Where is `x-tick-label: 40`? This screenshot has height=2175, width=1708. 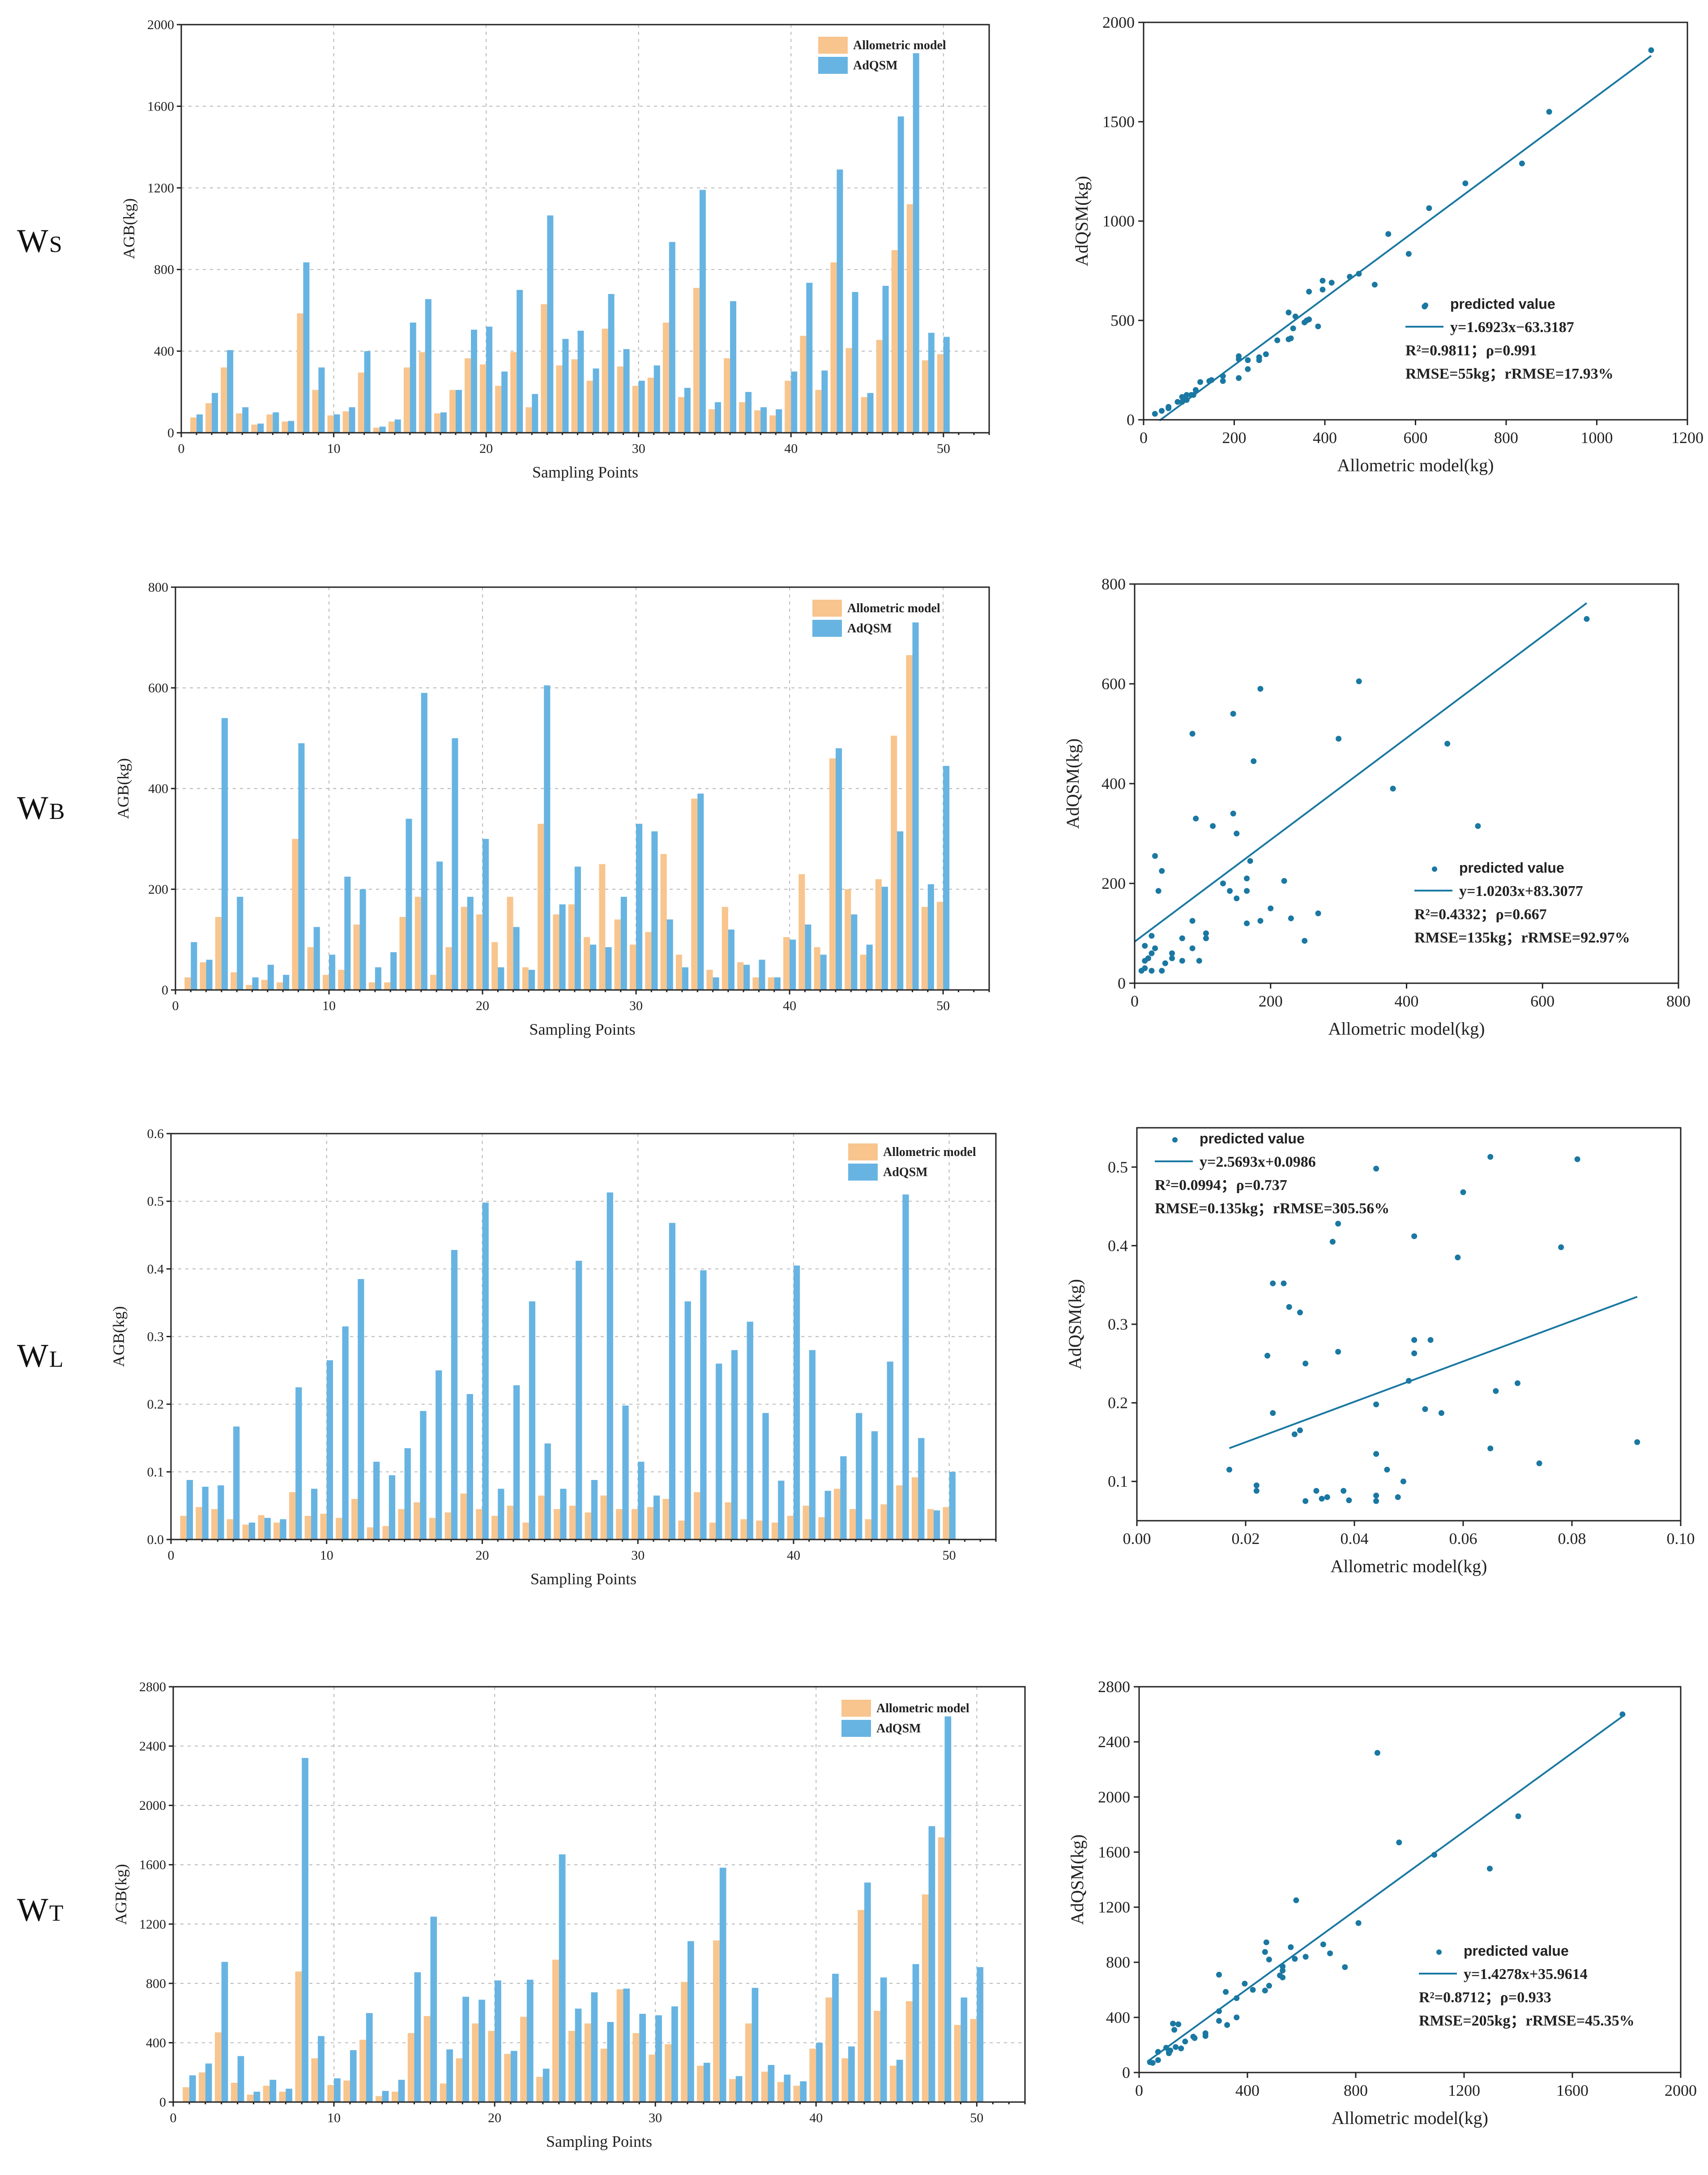 x-tick-label: 40 is located at coordinates (789, 1005).